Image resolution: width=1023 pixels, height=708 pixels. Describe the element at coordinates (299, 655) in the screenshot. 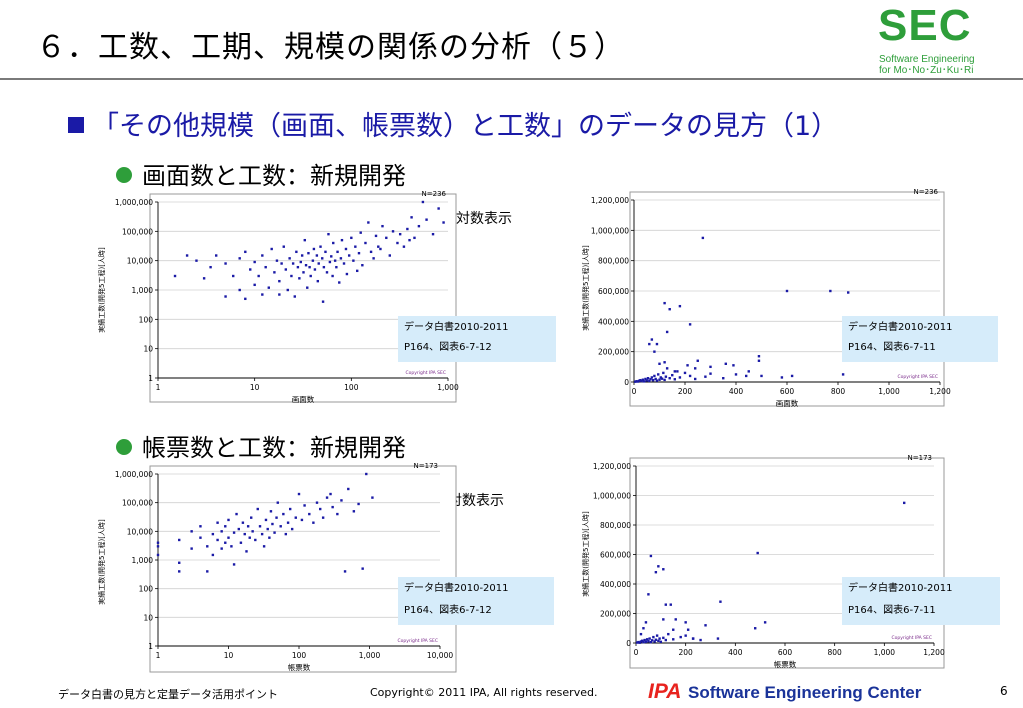

I see `x-tick-label: 100` at that location.